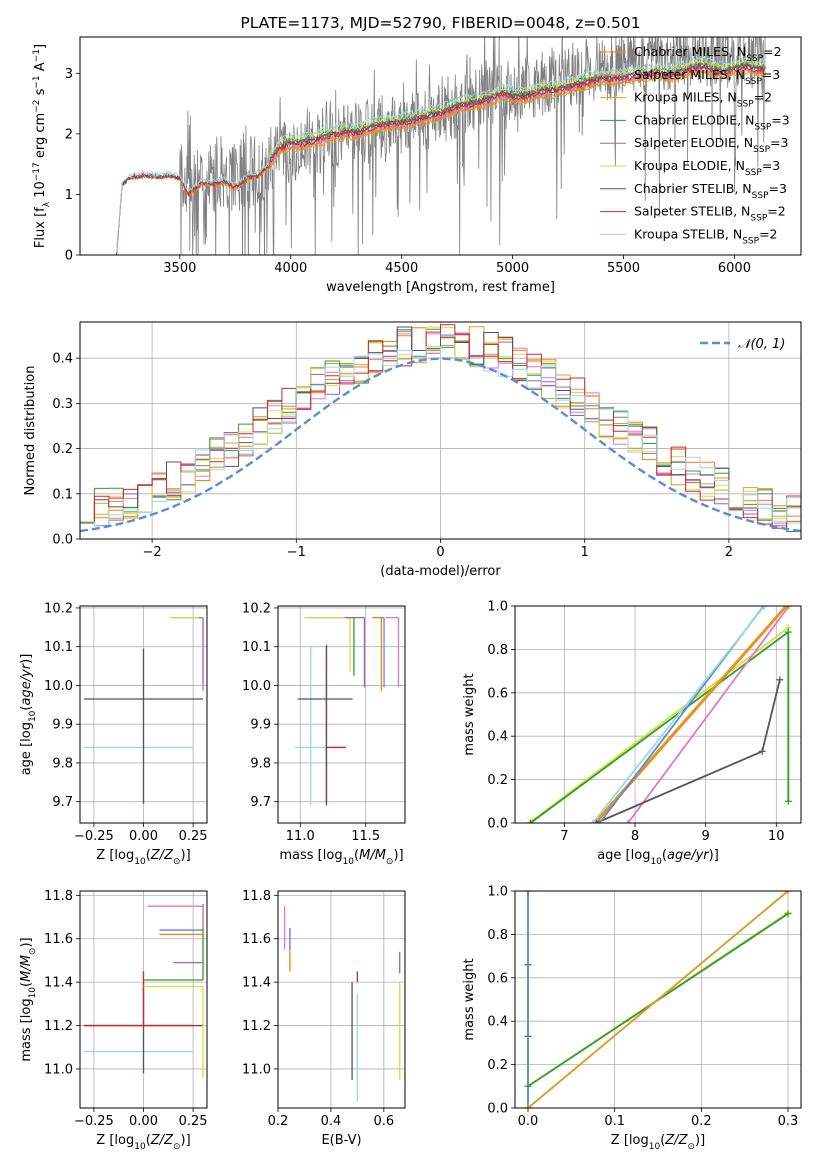 The image size is (819, 1170). Describe the element at coordinates (331, 1121) in the screenshot. I see `x-tick-label: 0.4` at that location.